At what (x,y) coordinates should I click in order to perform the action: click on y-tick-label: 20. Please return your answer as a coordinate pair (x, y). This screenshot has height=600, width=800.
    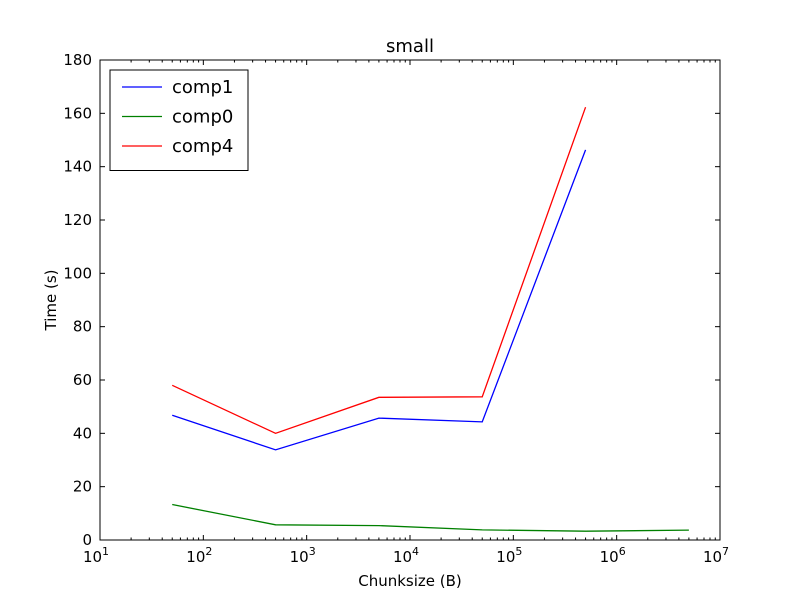
    Looking at the image, I should click on (82, 487).